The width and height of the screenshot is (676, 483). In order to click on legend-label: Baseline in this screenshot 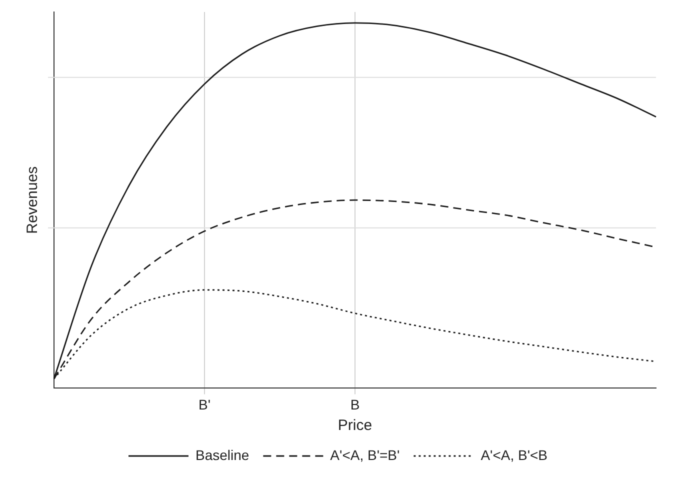, I will do `click(222, 454)`.